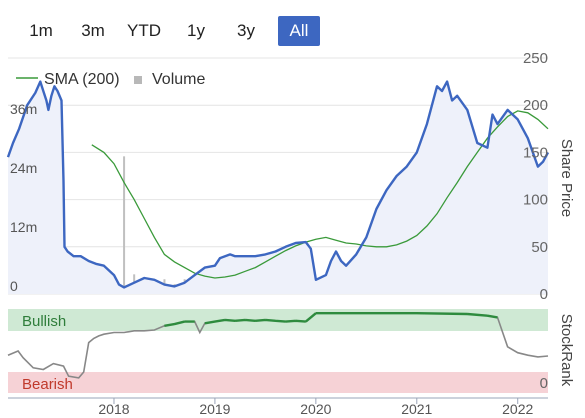 This screenshot has width=585, height=418. Describe the element at coordinates (82, 79) in the screenshot. I see `legend-sma-label: SMA (200)` at that location.